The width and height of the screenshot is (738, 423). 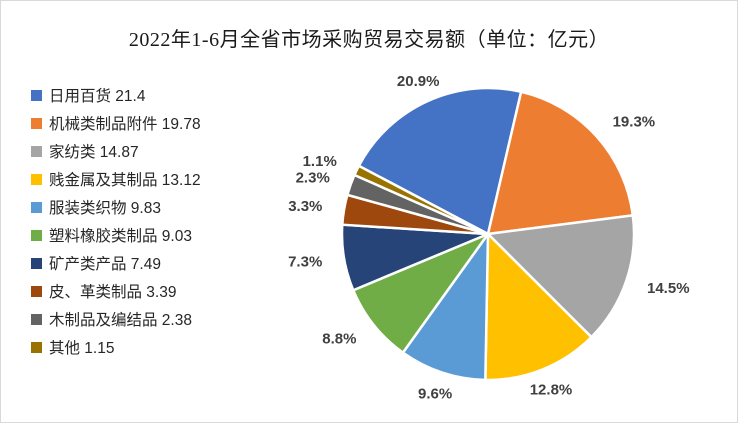 I want to click on legend-item-5: 塑料橡胶类制品 9.03, so click(x=116, y=235).